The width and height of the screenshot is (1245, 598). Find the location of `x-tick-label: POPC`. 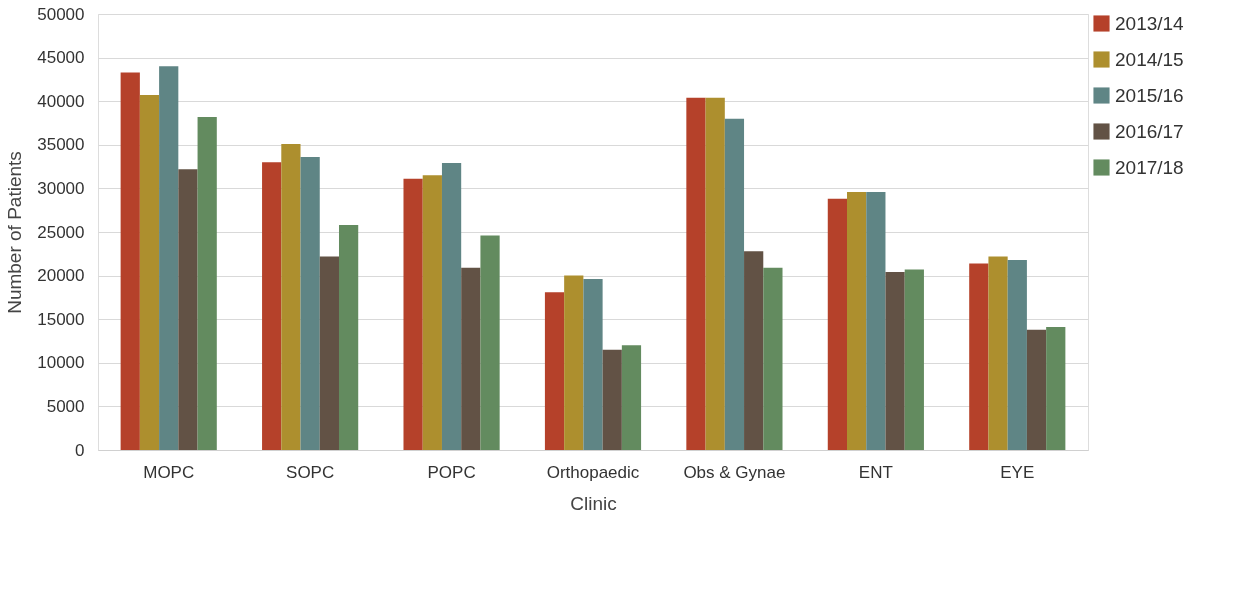

x-tick-label: POPC is located at coordinates (451, 472).